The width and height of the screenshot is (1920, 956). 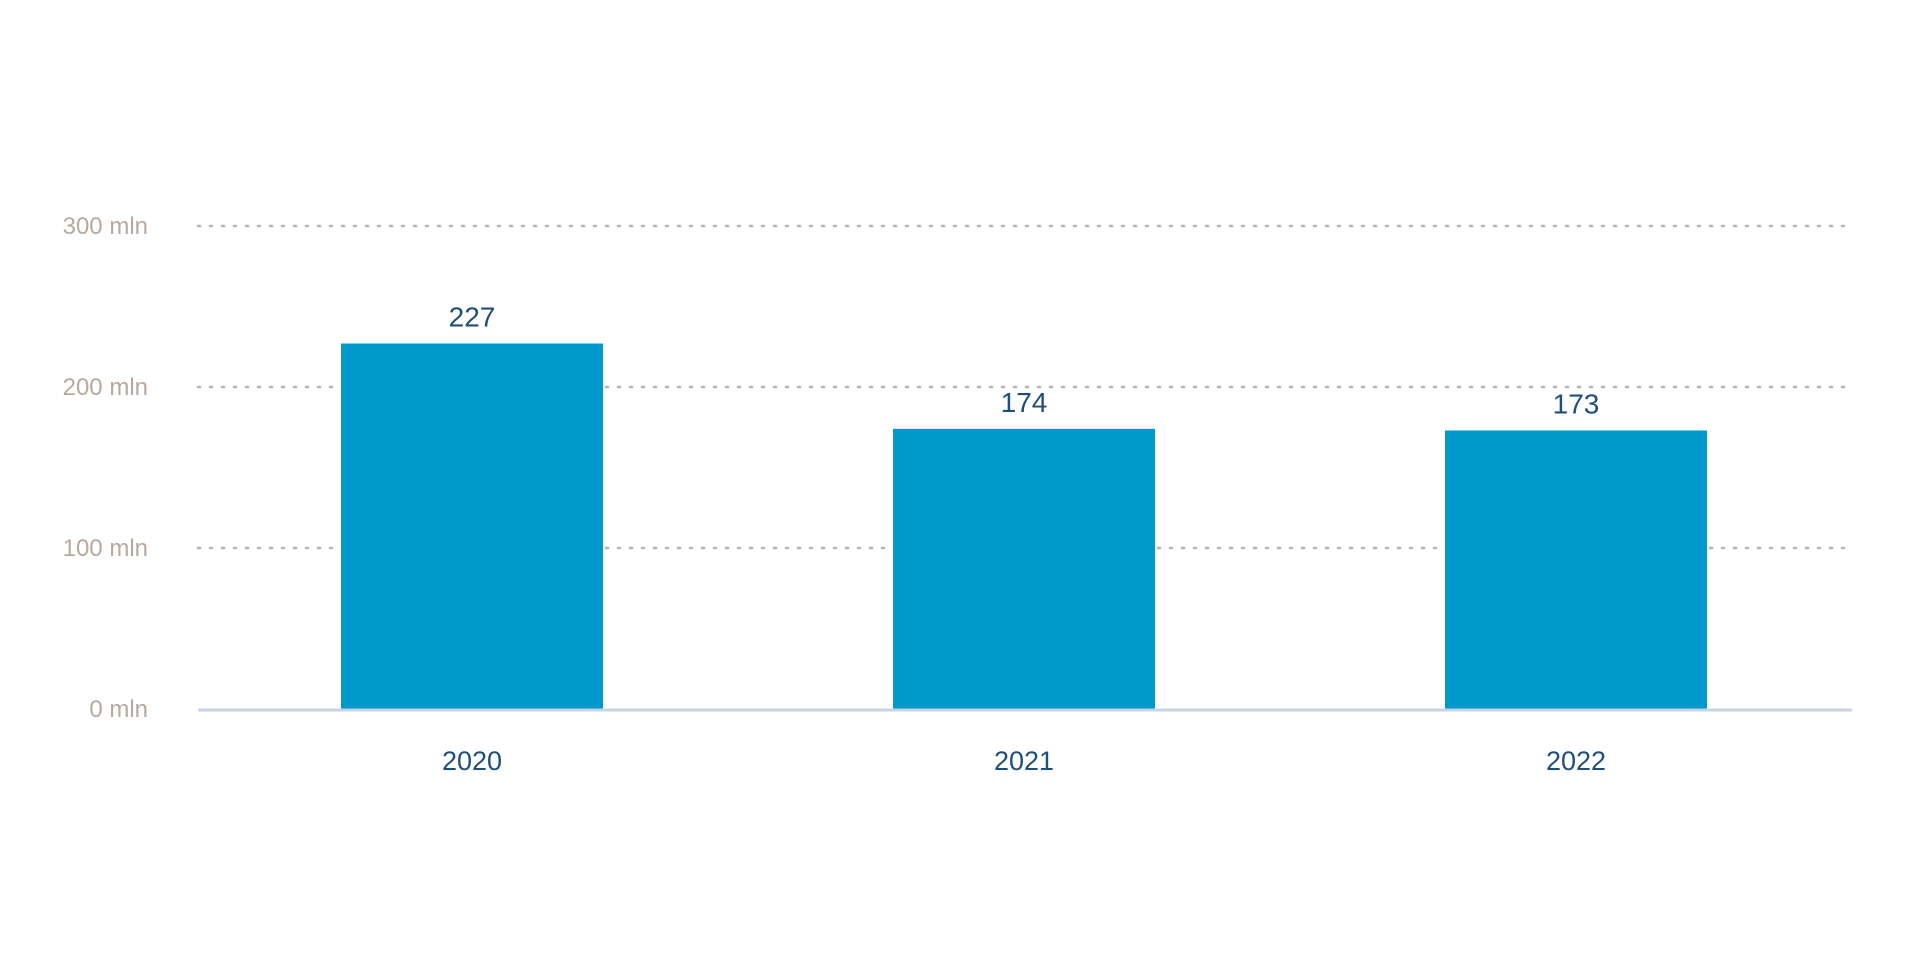 What do you see at coordinates (105, 226) in the screenshot?
I see `y-tick-label: 300 mln` at bounding box center [105, 226].